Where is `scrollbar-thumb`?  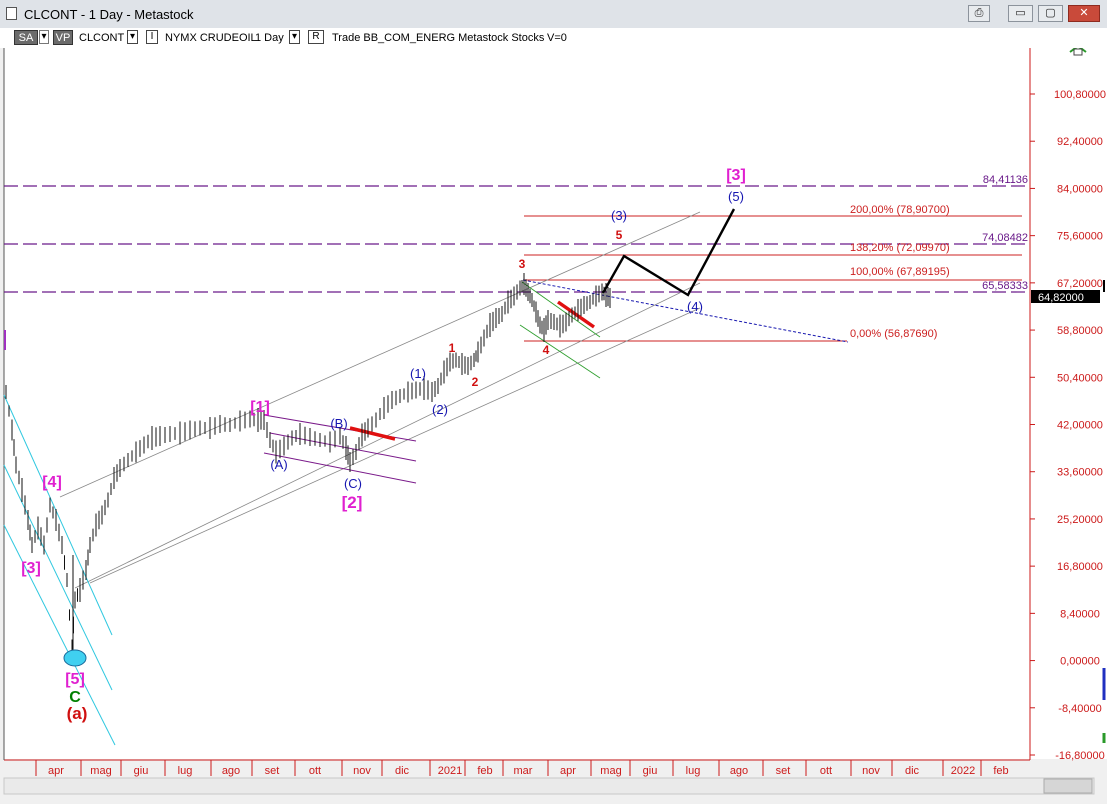
scrollbar-thumb is located at coordinates (1068, 786).